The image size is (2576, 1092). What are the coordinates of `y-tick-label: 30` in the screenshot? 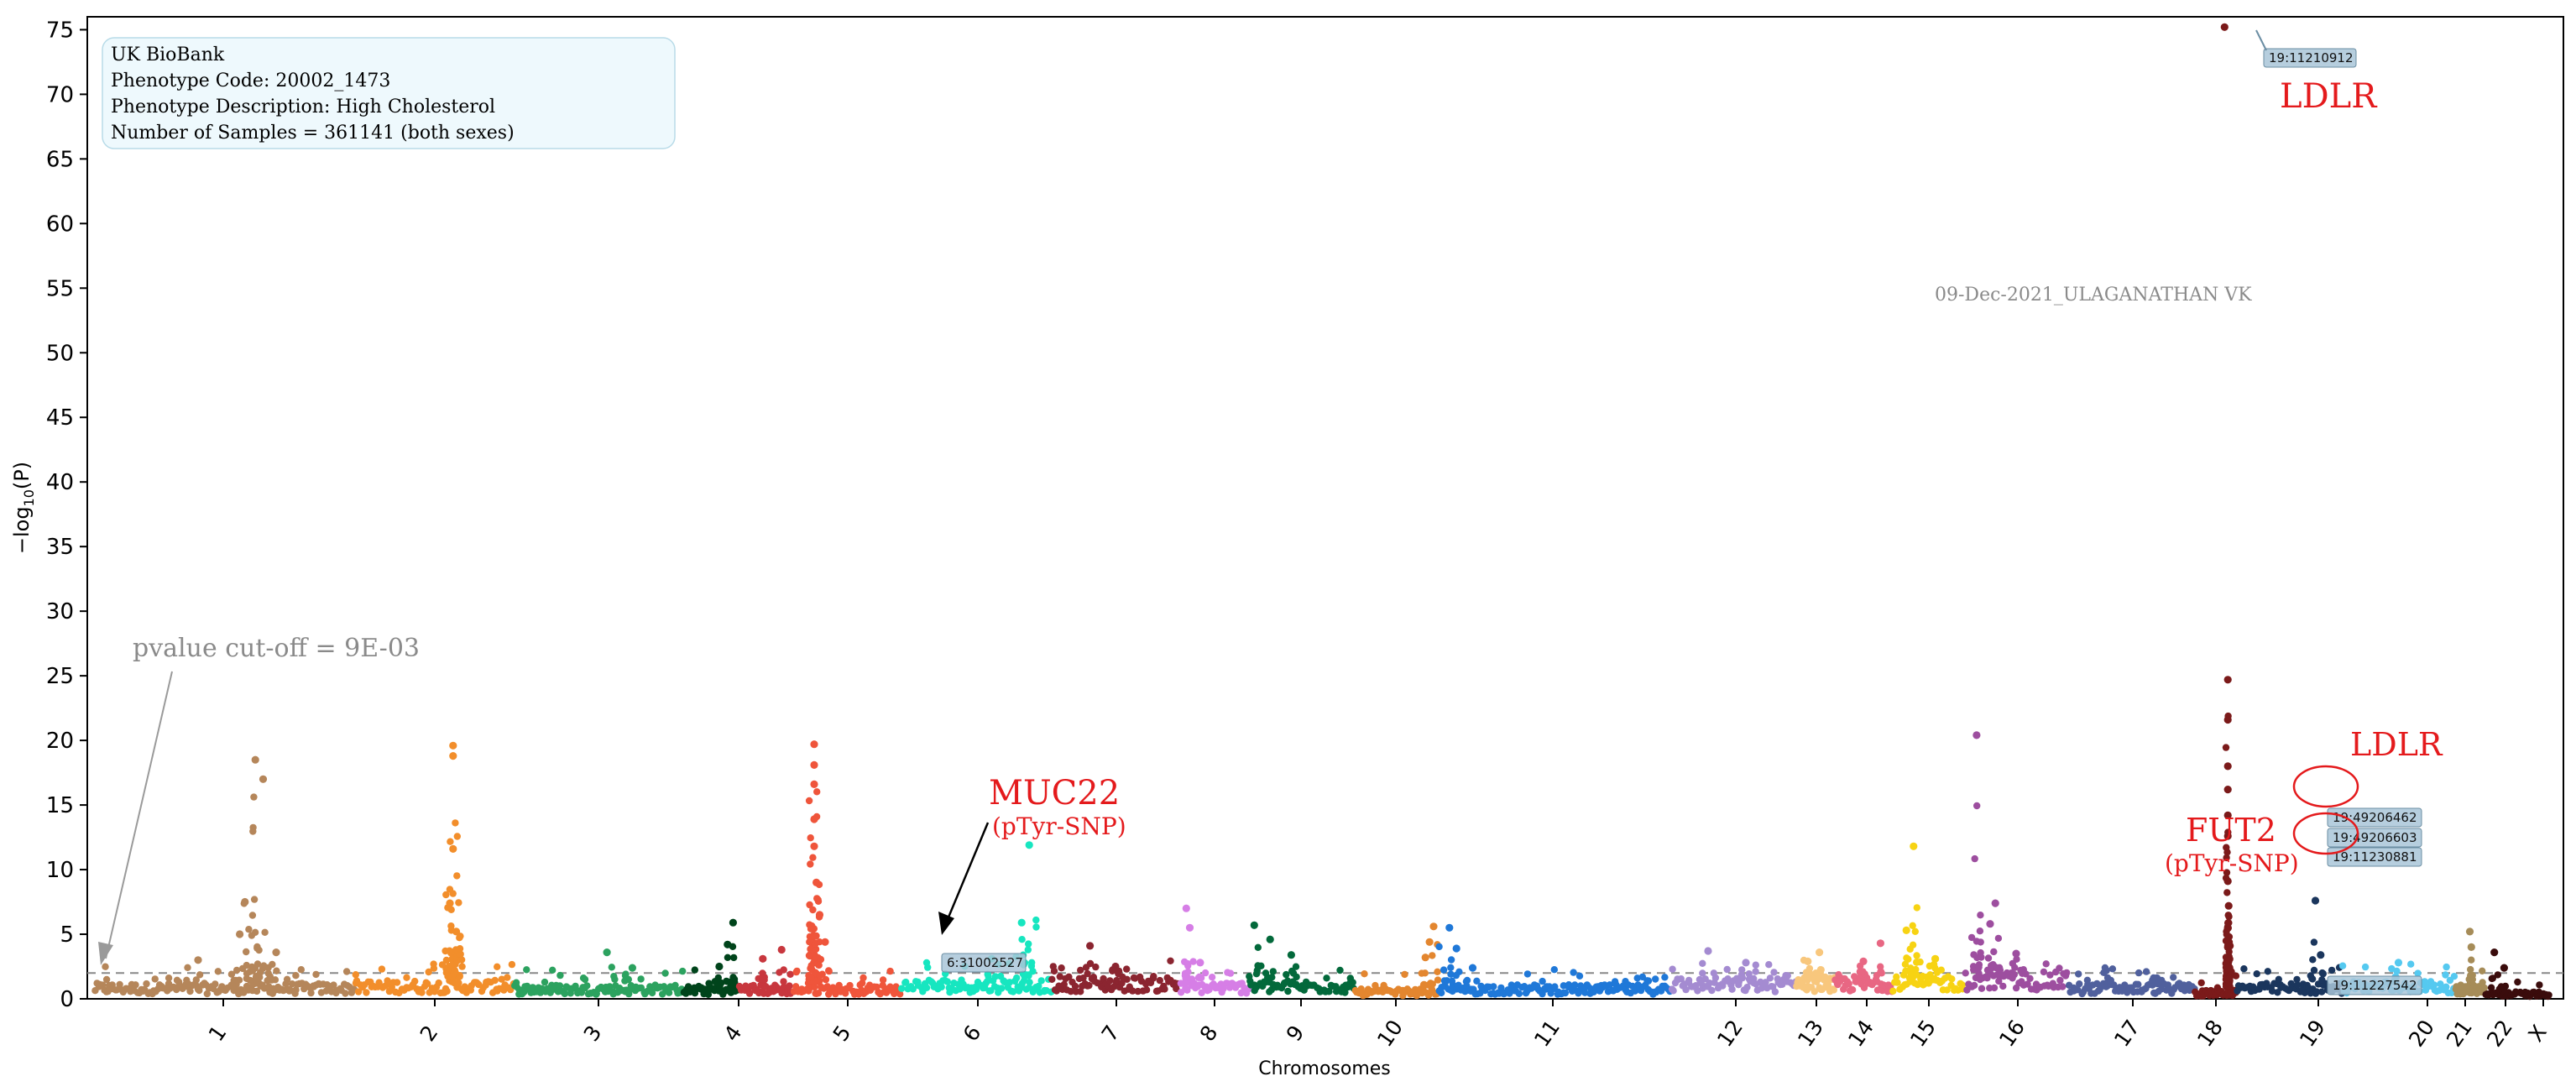 It's located at (60, 612).